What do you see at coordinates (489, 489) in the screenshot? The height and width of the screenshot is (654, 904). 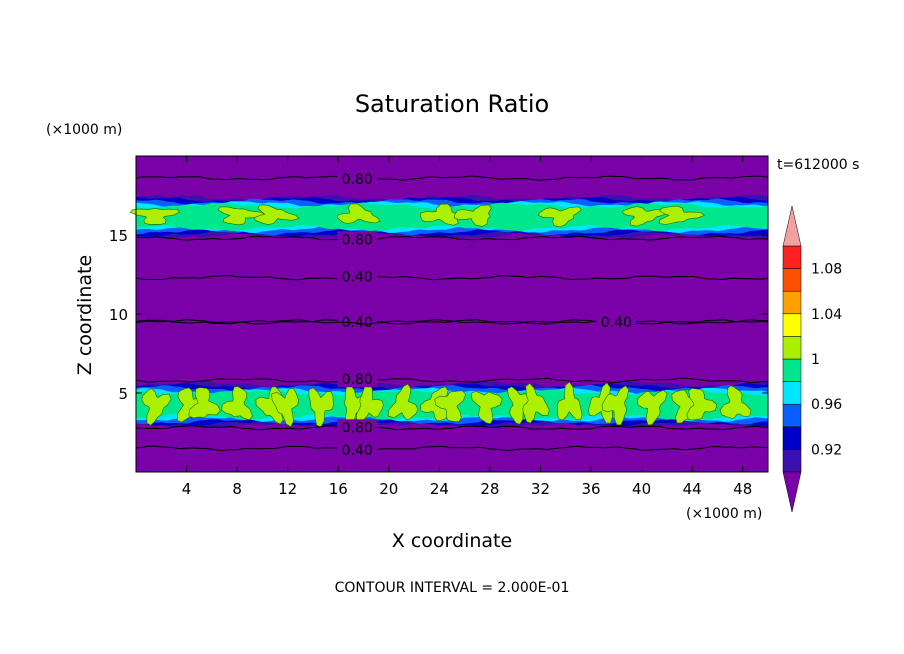 I see `x-tick-label: 28` at bounding box center [489, 489].